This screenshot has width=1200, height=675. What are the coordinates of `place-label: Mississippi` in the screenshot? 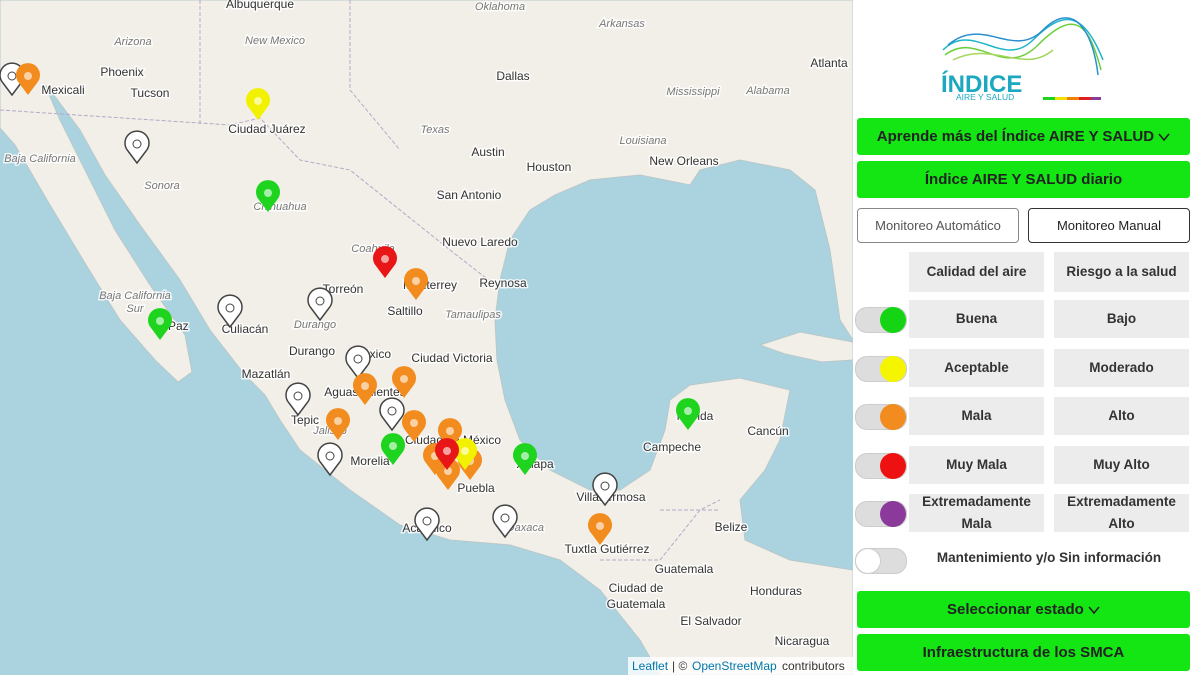 It's located at (693, 92).